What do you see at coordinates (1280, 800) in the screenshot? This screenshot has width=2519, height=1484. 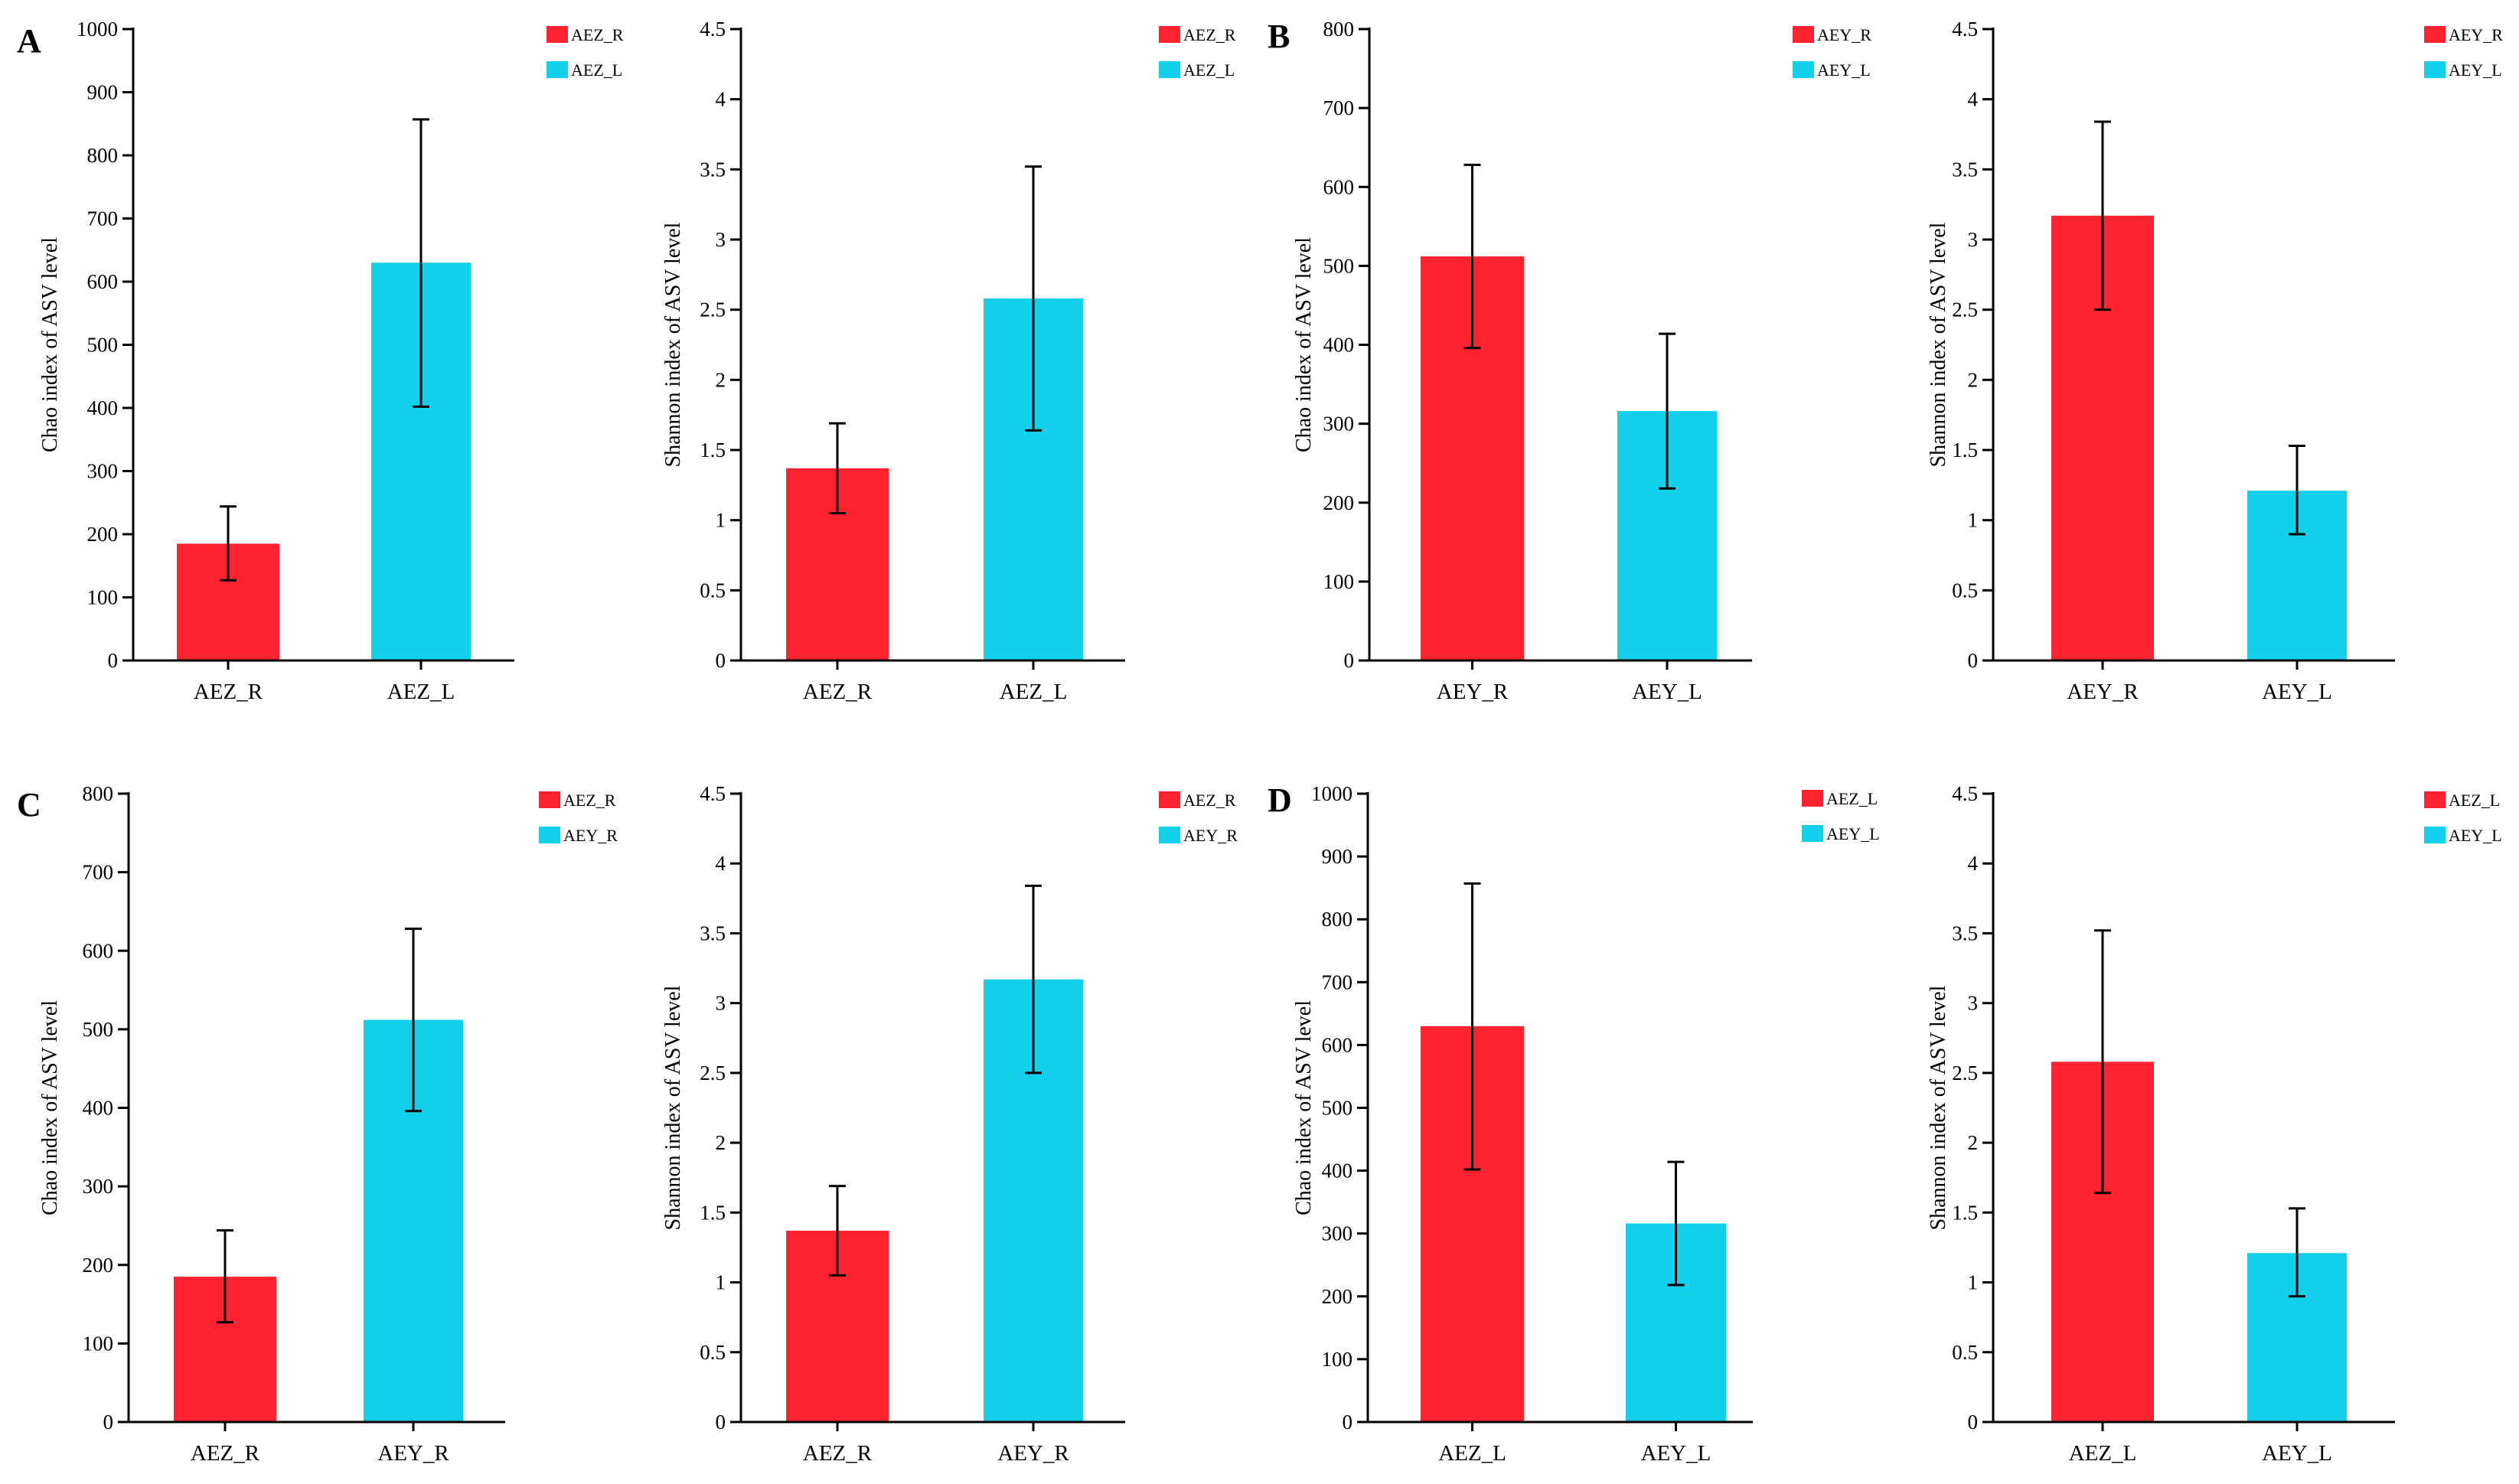 I see `panel-label-d: D` at bounding box center [1280, 800].